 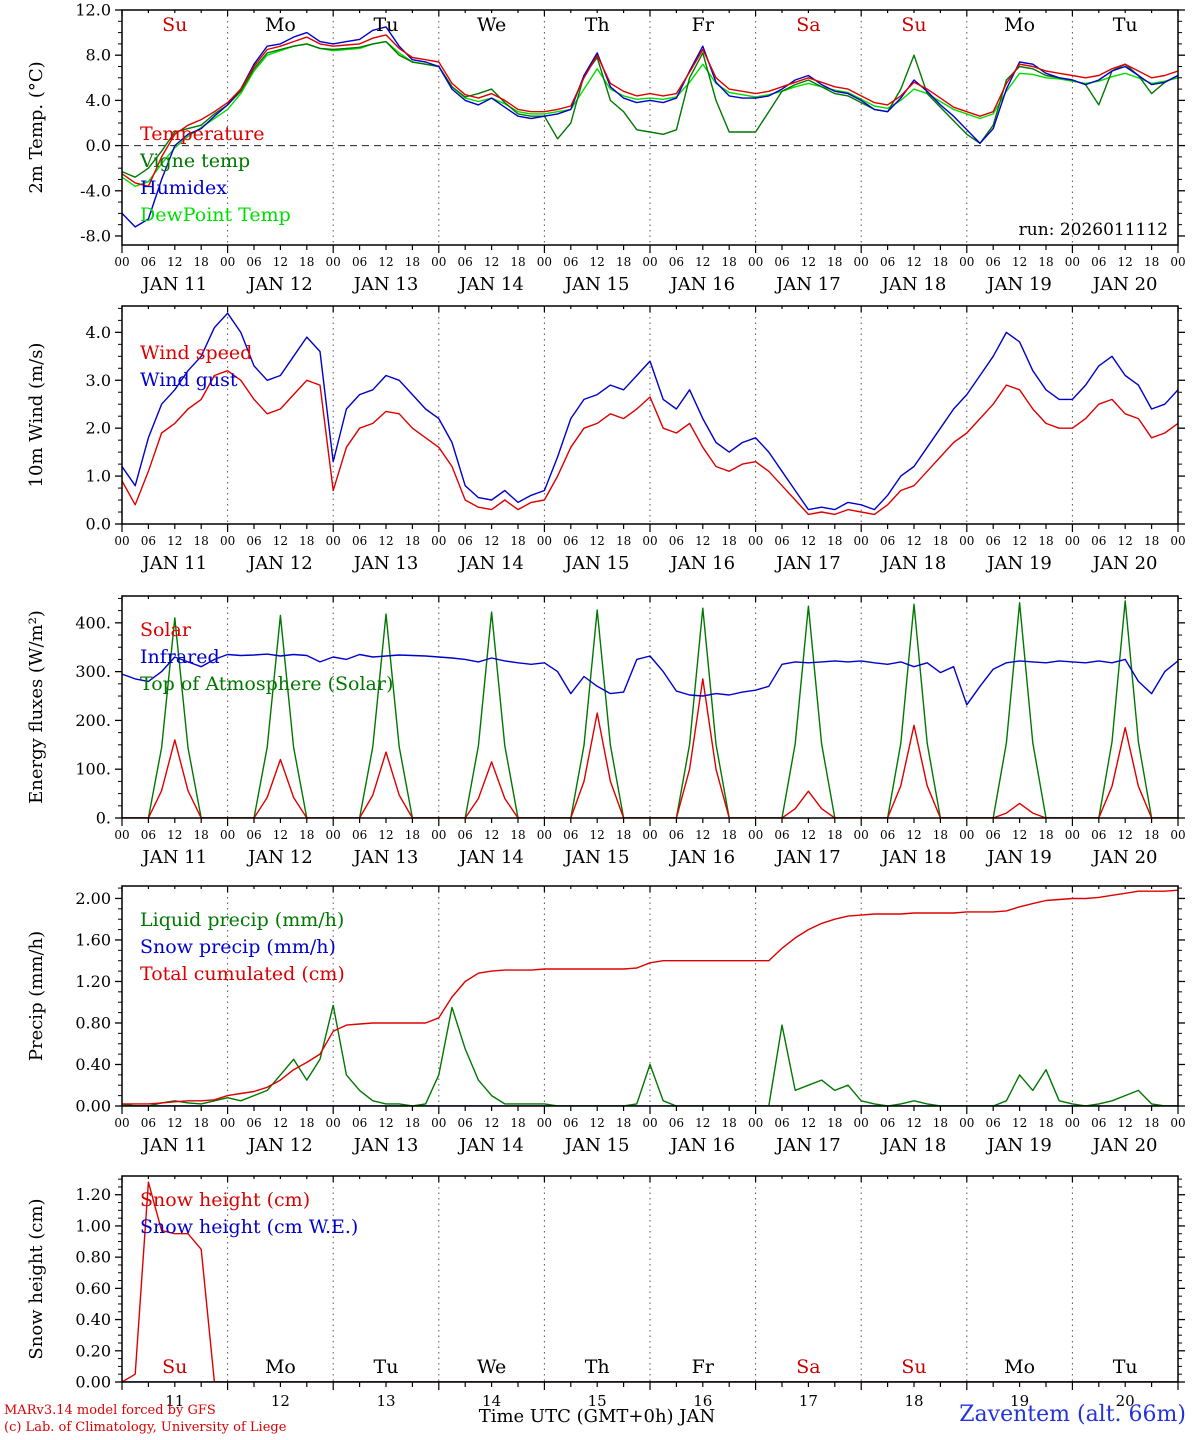 What do you see at coordinates (93, 898) in the screenshot?
I see `tick-label: 2.00` at bounding box center [93, 898].